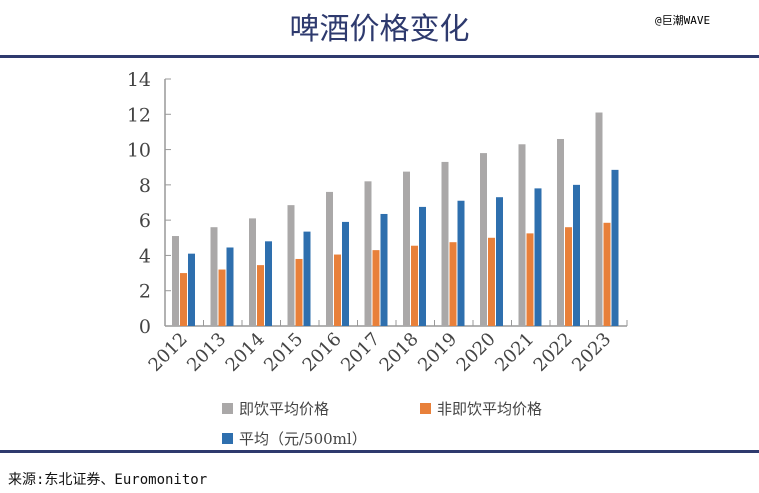 This screenshot has width=759, height=493. What do you see at coordinates (139, 80) in the screenshot?
I see `y-tick-label: 14` at bounding box center [139, 80].